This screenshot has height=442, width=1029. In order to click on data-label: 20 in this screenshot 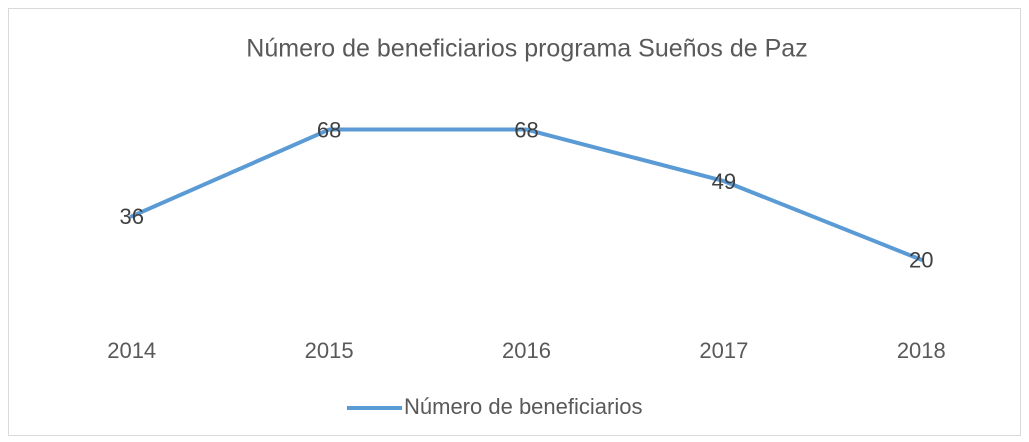, I will do `click(921, 260)`.